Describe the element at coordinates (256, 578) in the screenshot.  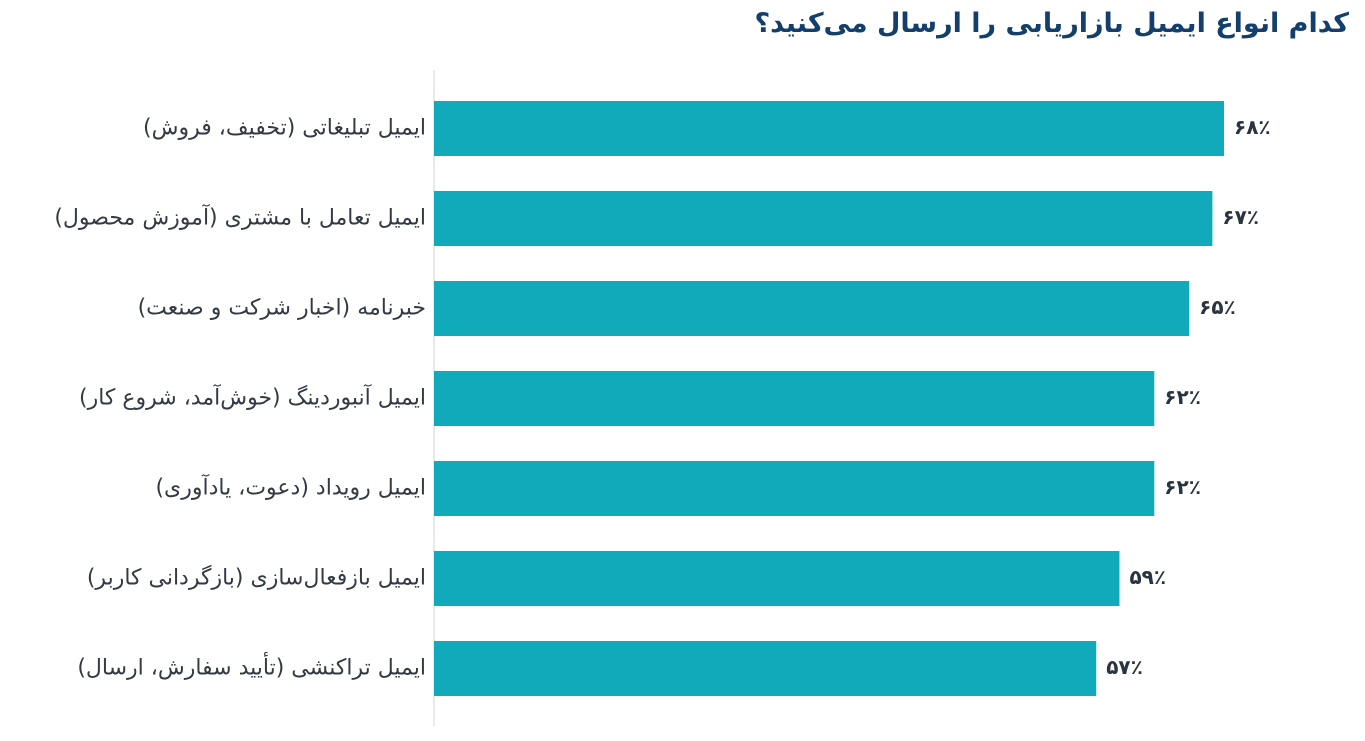
I see `category-label-6: ایمیل بازفعال‌سازی (بازگردانی کاربر)` at that location.